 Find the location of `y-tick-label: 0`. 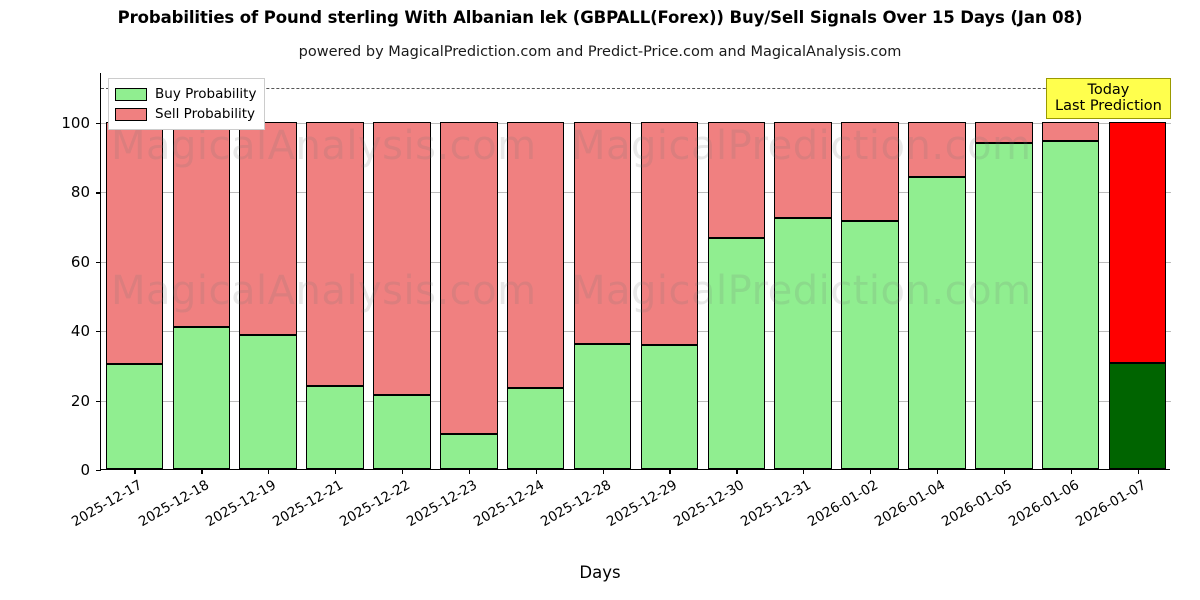

y-tick-label: 0 is located at coordinates (85, 470).